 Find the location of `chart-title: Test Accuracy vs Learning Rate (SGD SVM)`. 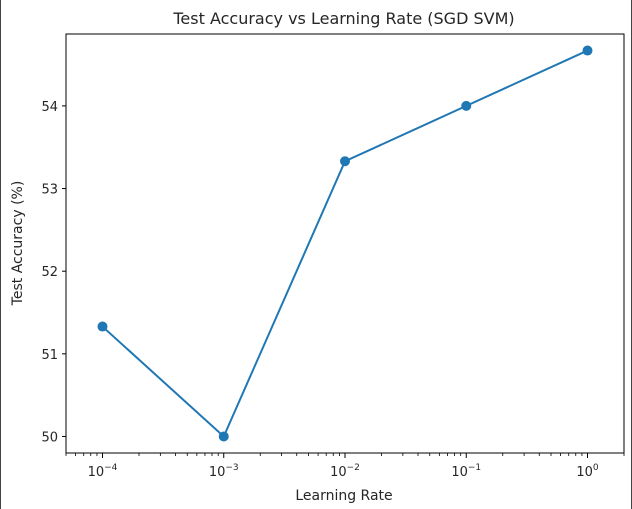

chart-title: Test Accuracy vs Learning Rate (SGD SVM) is located at coordinates (343, 18).